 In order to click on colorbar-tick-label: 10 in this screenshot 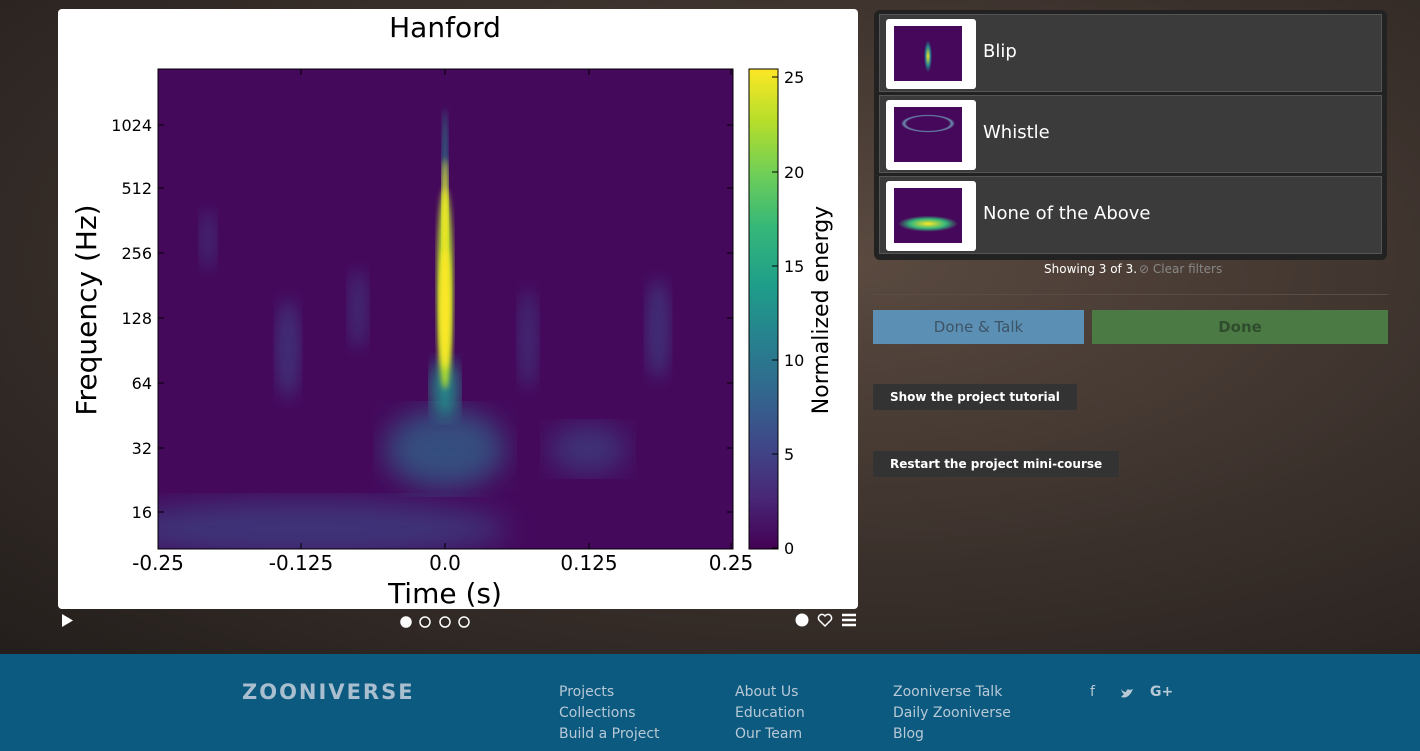, I will do `click(794, 360)`.